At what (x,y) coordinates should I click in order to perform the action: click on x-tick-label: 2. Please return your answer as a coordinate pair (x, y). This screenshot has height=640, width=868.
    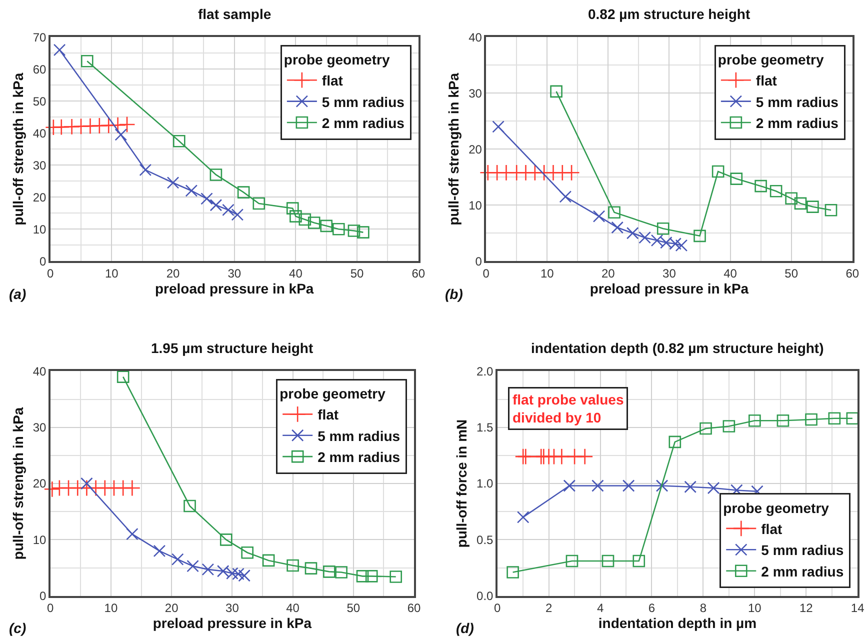
    Looking at the image, I should click on (548, 607).